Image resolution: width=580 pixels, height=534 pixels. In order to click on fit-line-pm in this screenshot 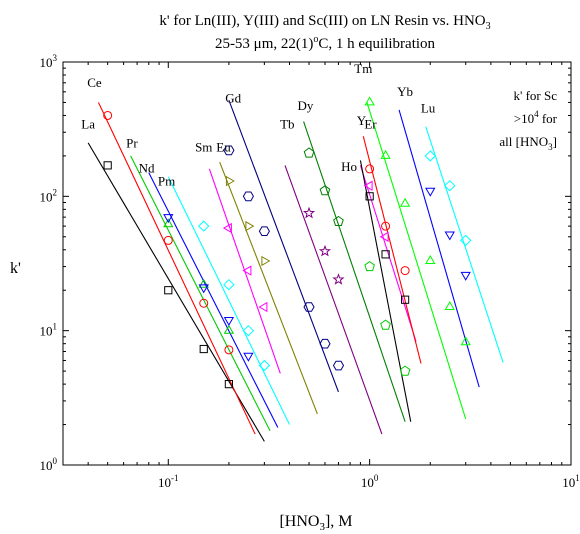, I will do `click(229, 300)`.